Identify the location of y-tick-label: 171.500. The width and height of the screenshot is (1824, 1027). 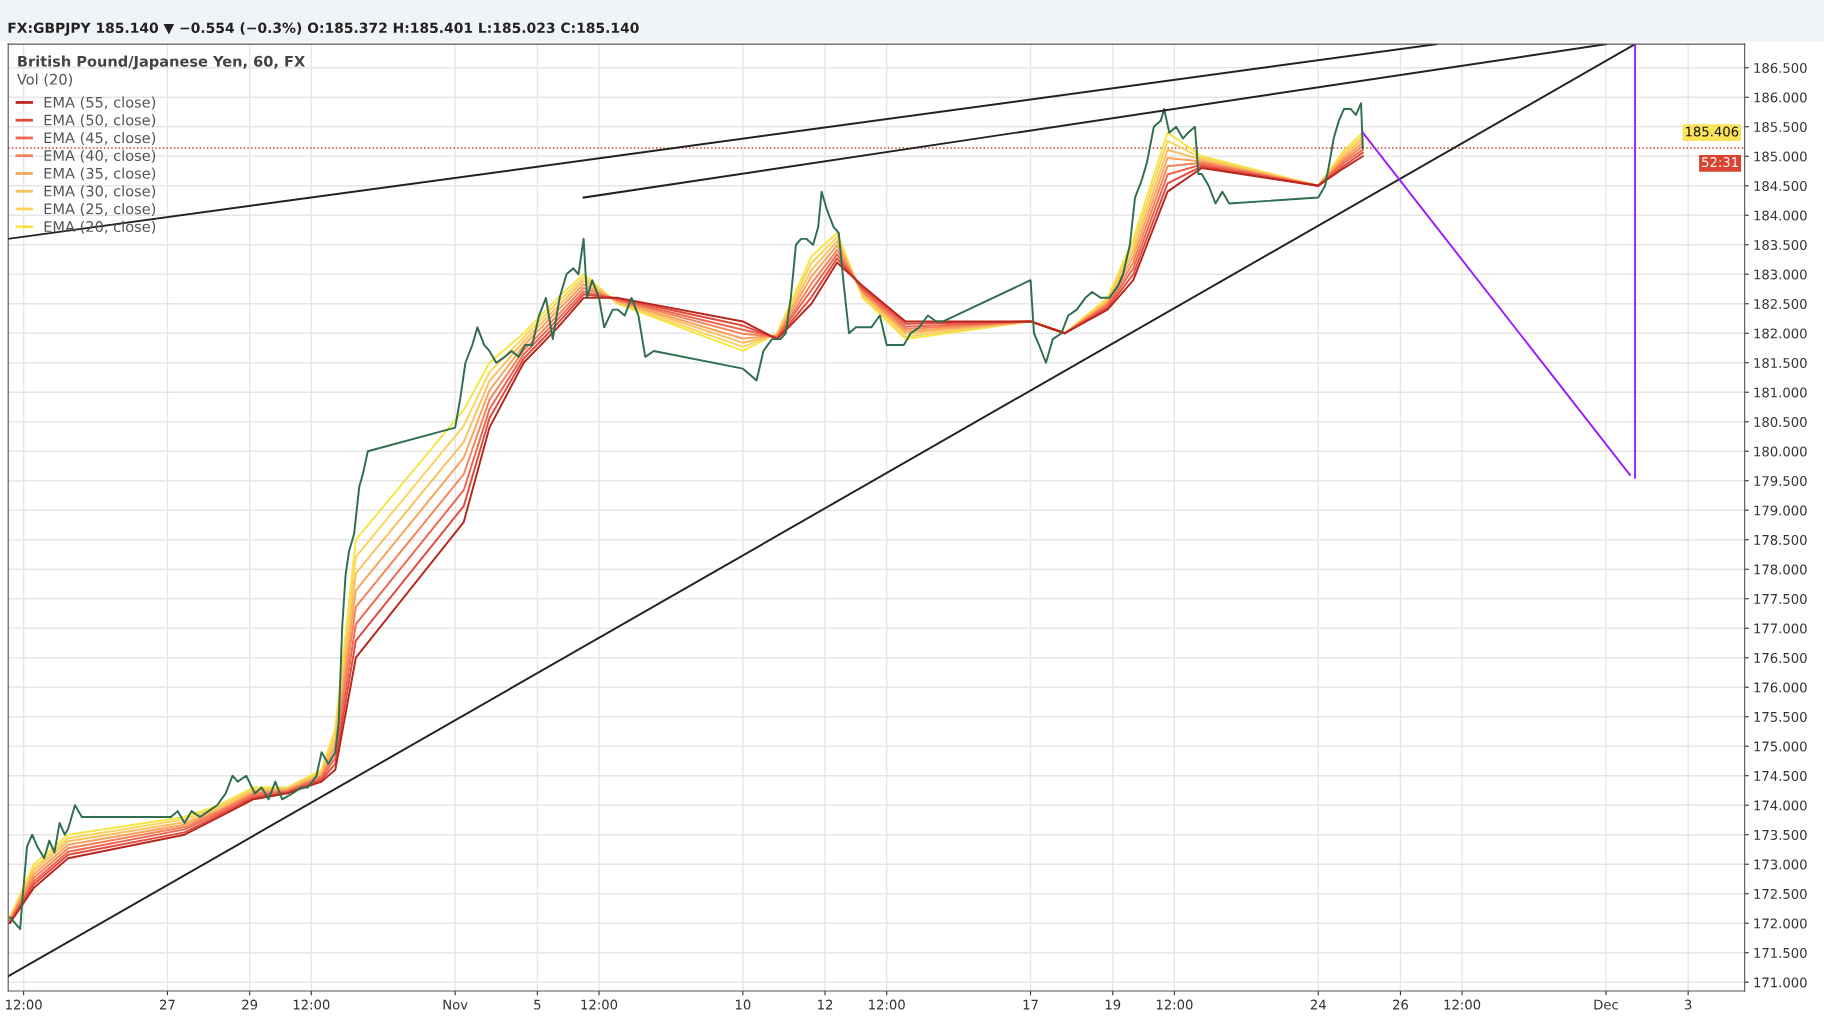
(1780, 952).